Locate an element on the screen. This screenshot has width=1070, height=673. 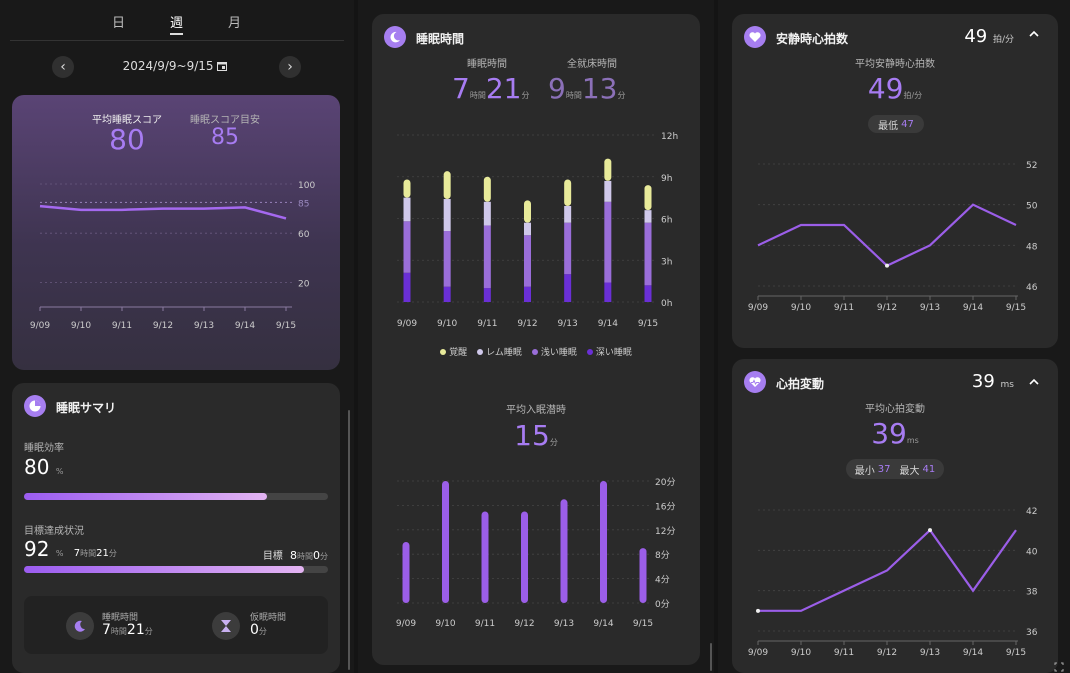
y-tick-label: 4分 is located at coordinates (662, 580).